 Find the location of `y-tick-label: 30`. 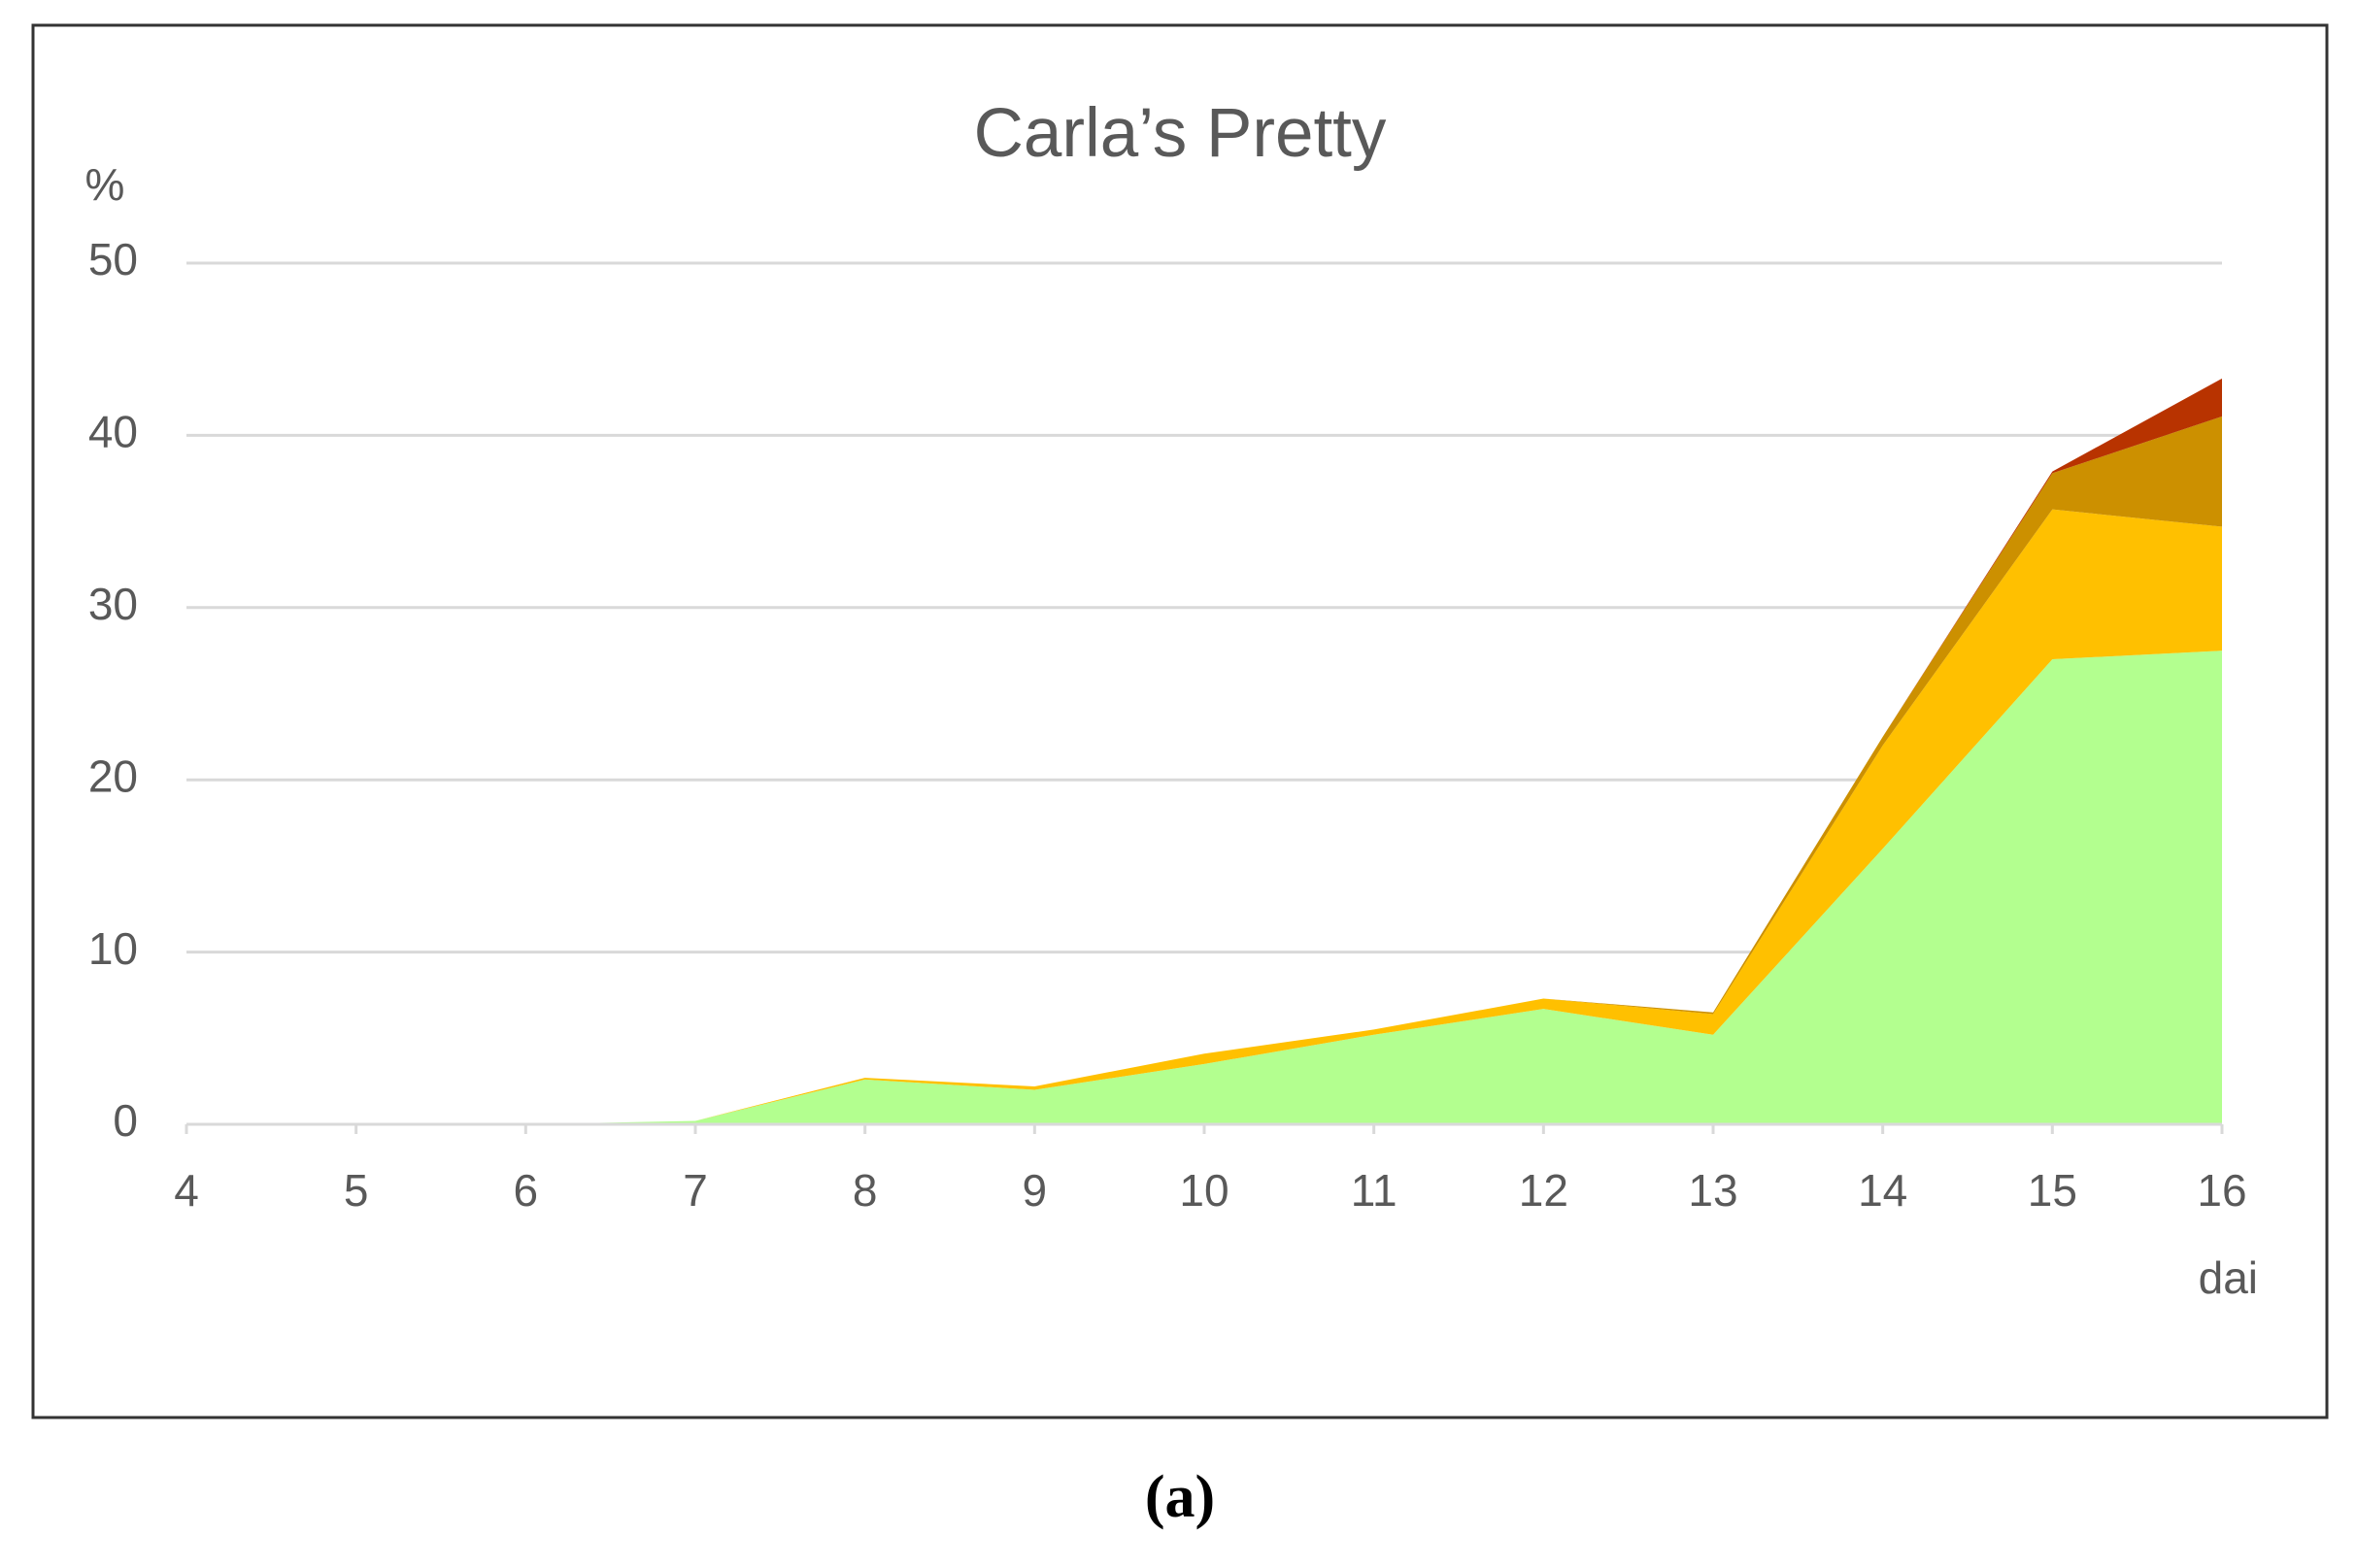

y-tick-label: 30 is located at coordinates (113, 604).